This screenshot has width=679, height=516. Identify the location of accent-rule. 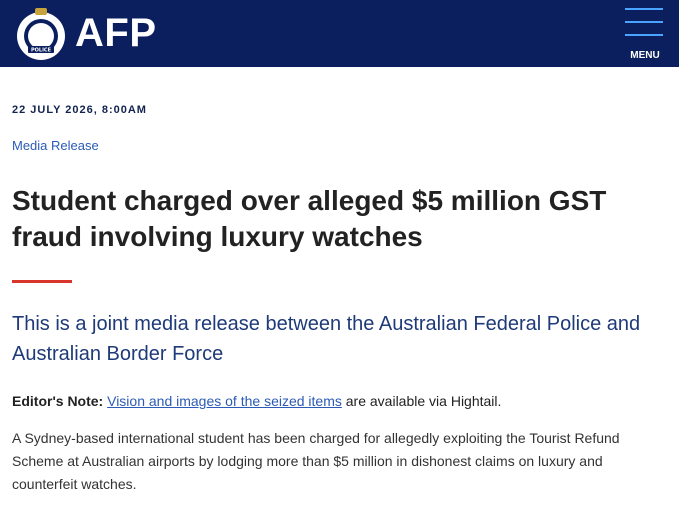
(42, 281).